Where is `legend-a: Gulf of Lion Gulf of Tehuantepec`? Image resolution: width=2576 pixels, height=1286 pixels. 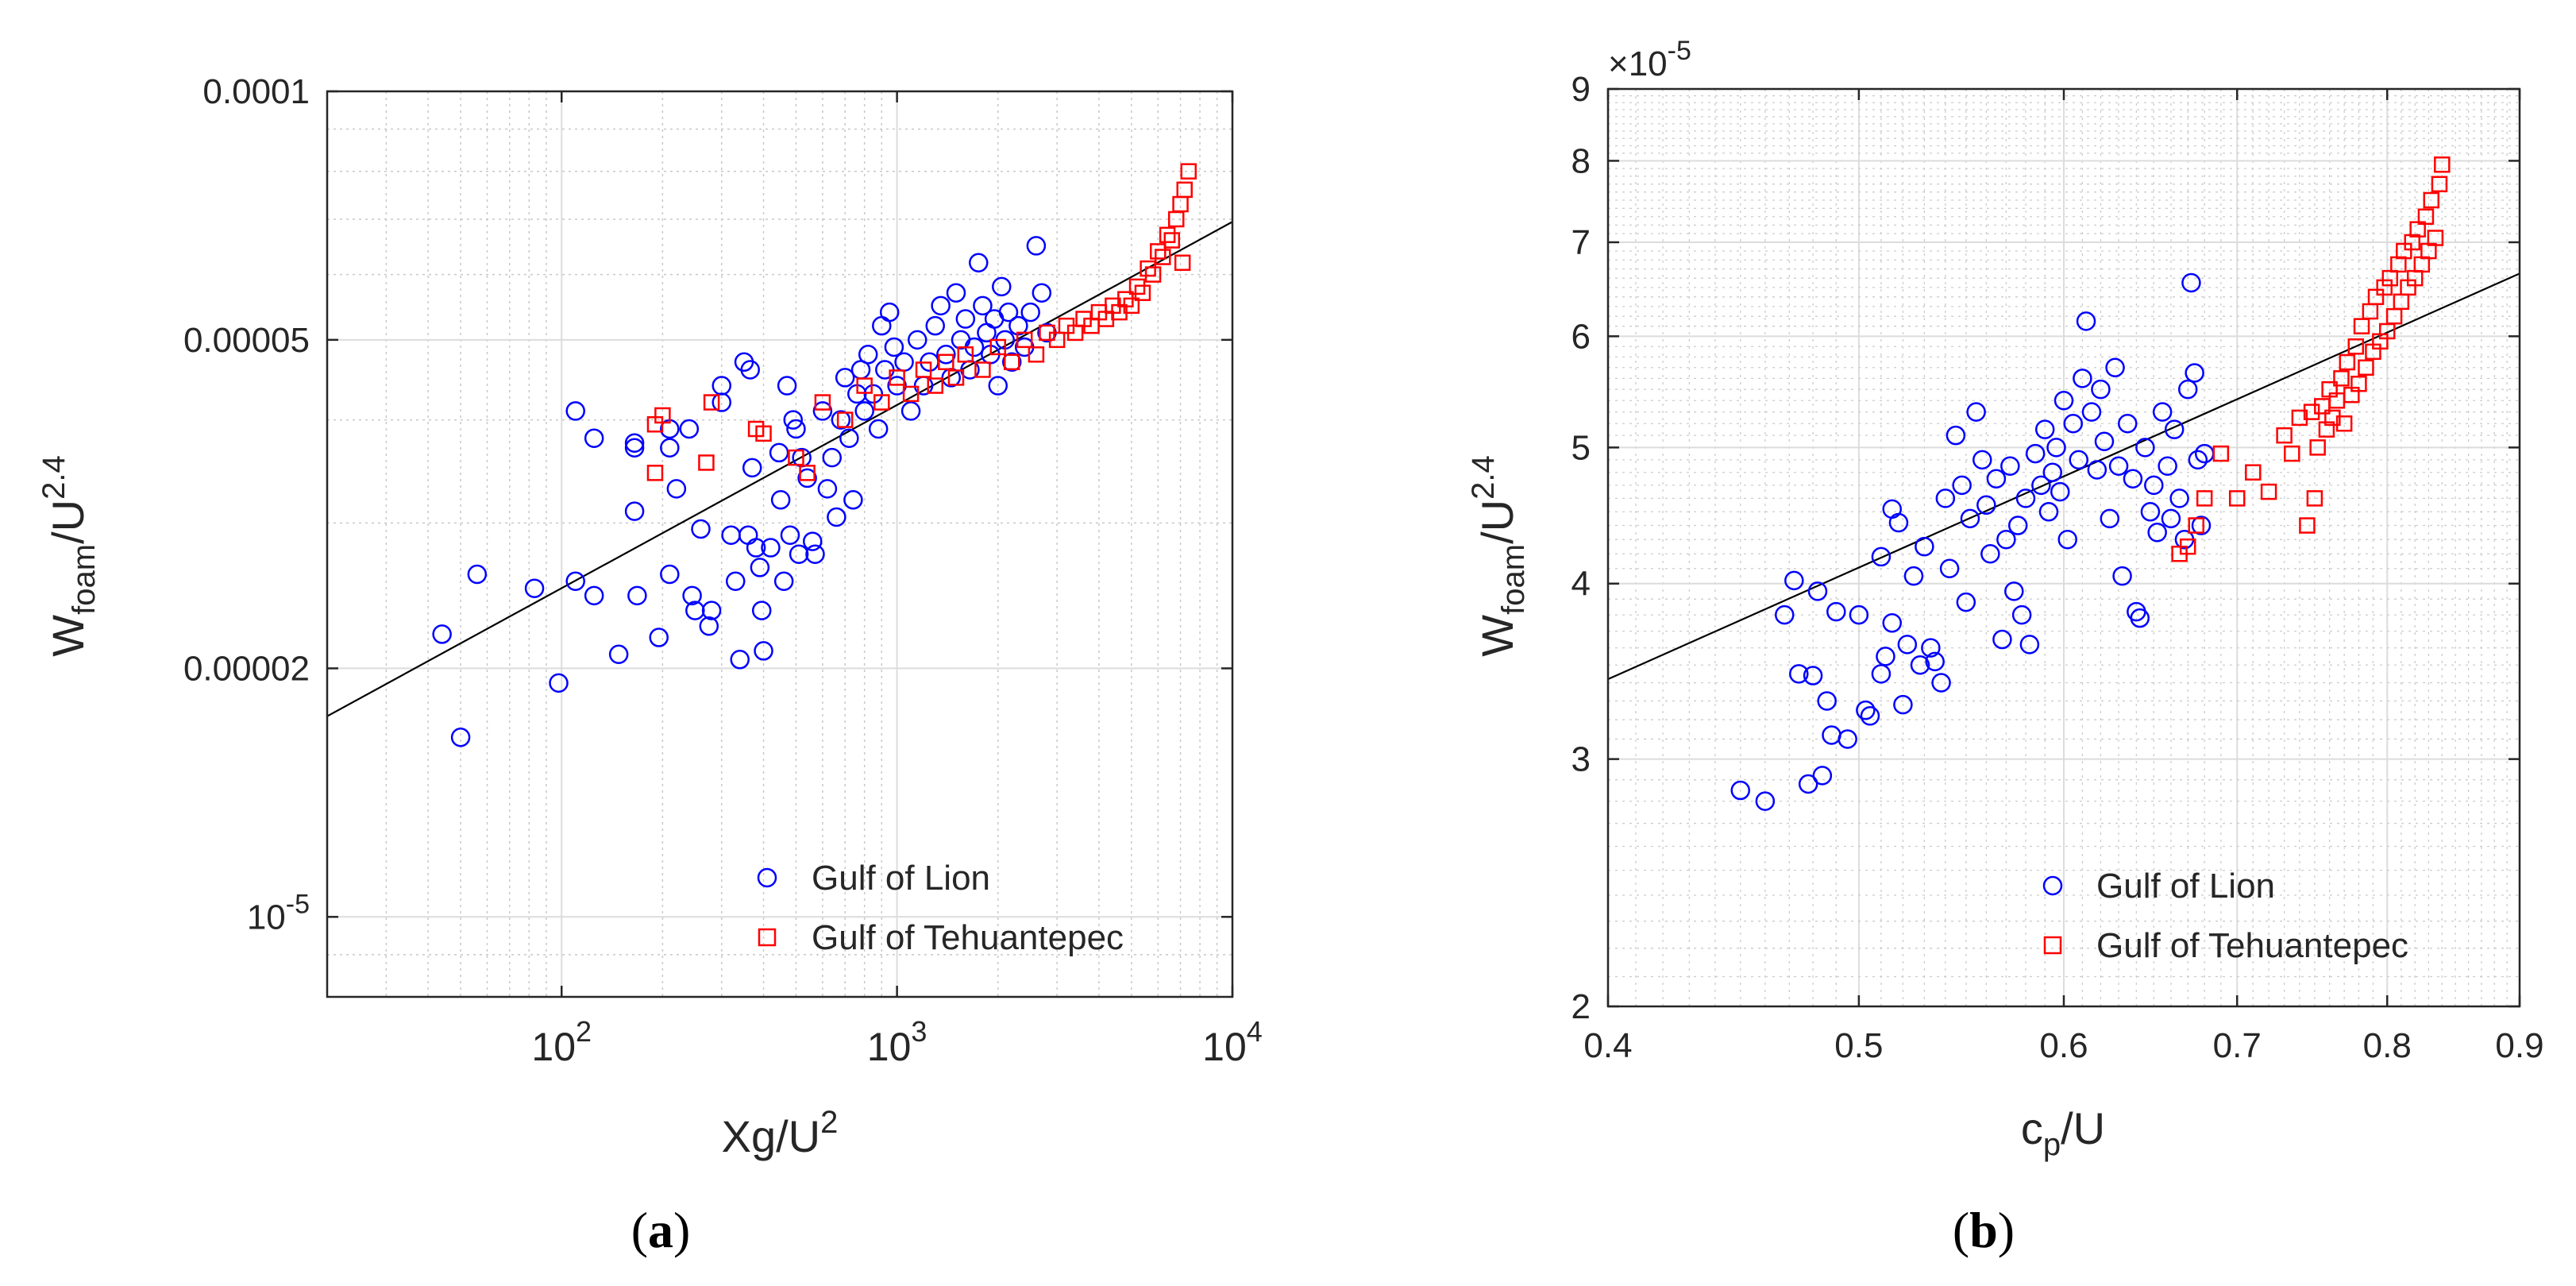
legend-a: Gulf of Lion Gulf of Tehuantepec is located at coordinates (941, 908).